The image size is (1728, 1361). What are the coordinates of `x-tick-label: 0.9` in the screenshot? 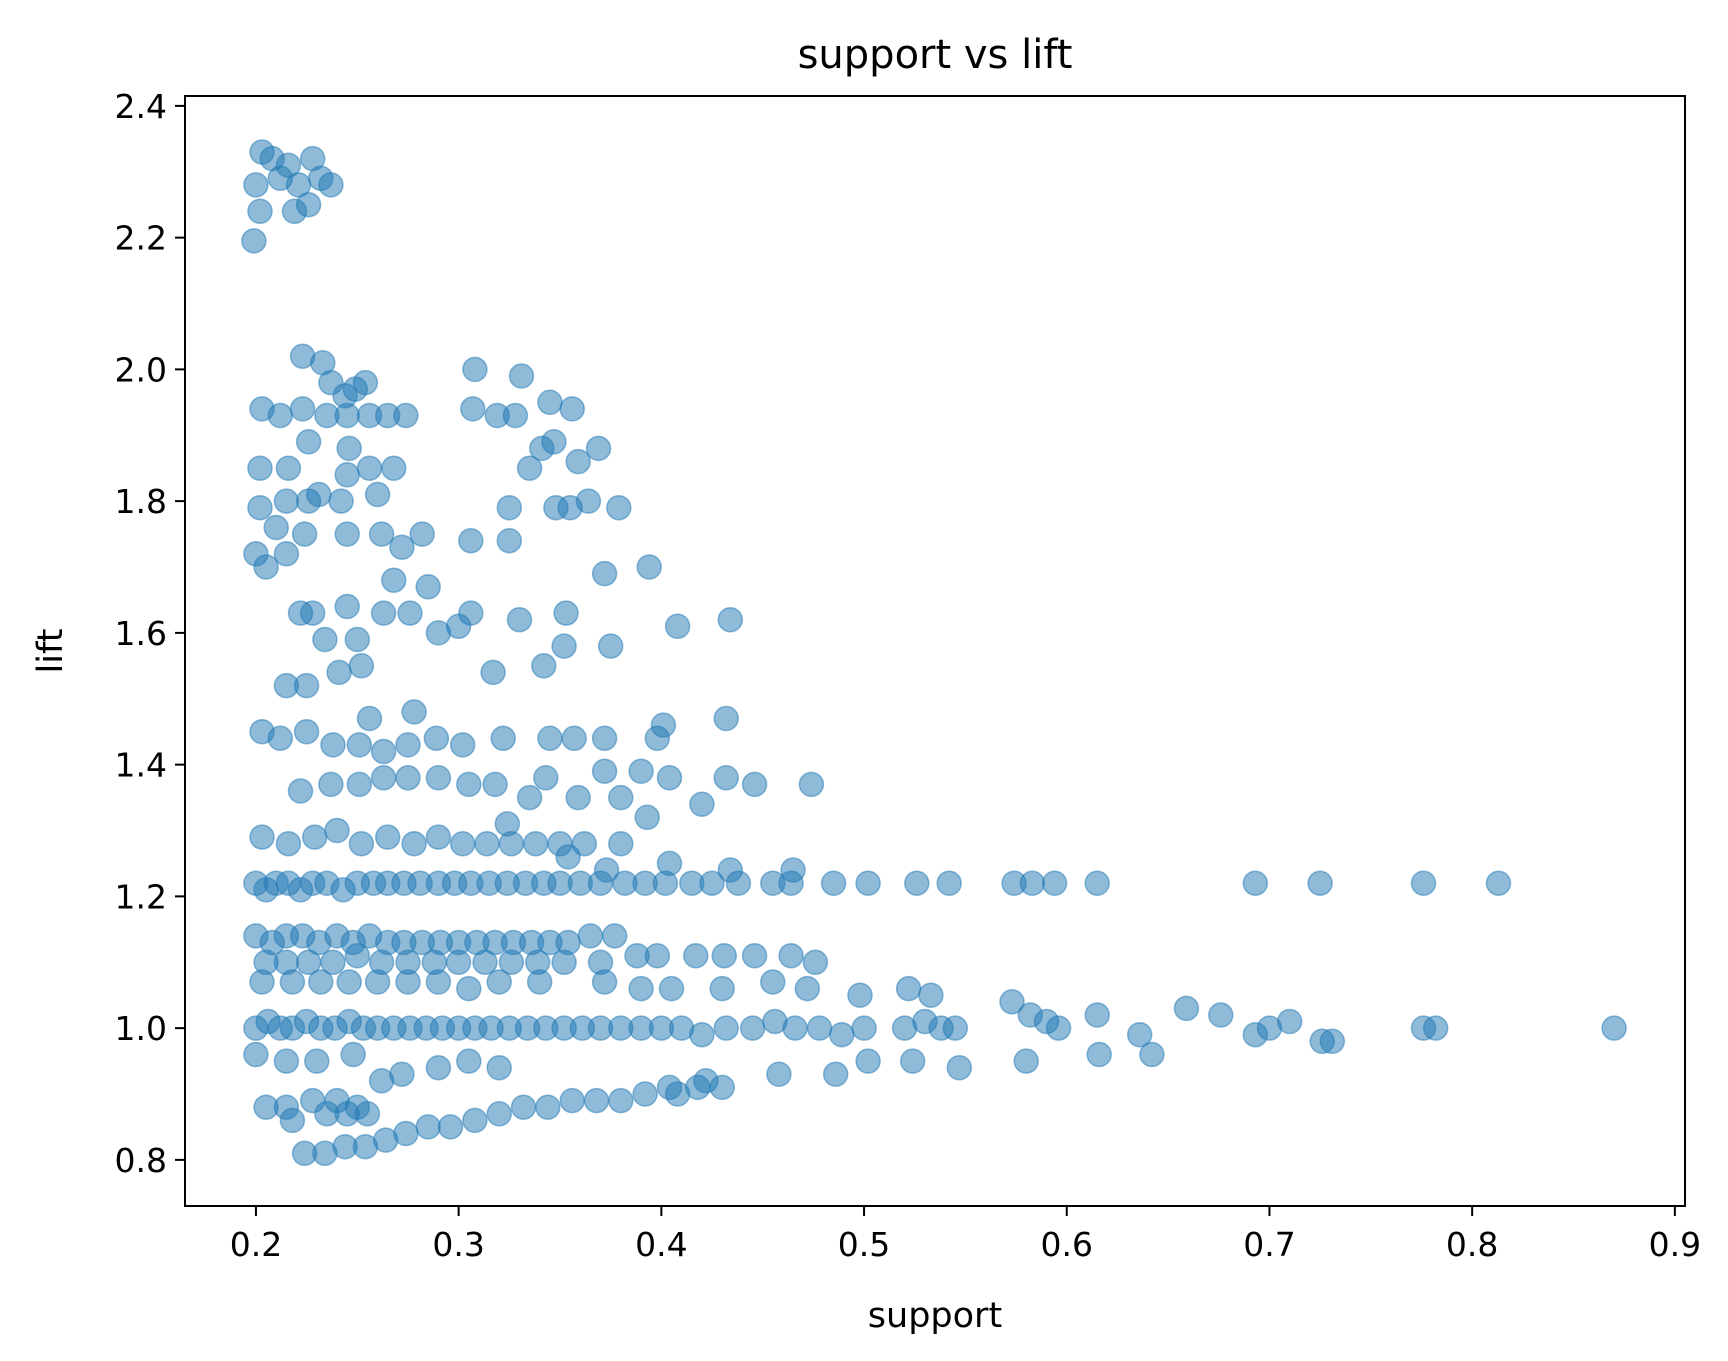 It's located at (1675, 1244).